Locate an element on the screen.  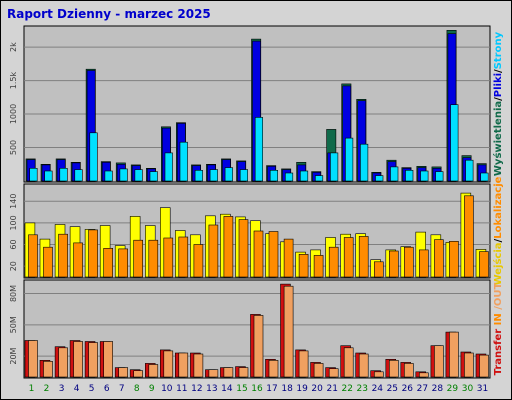
legend-top-part: Wyświetlenia is located at coordinates (498, 138).